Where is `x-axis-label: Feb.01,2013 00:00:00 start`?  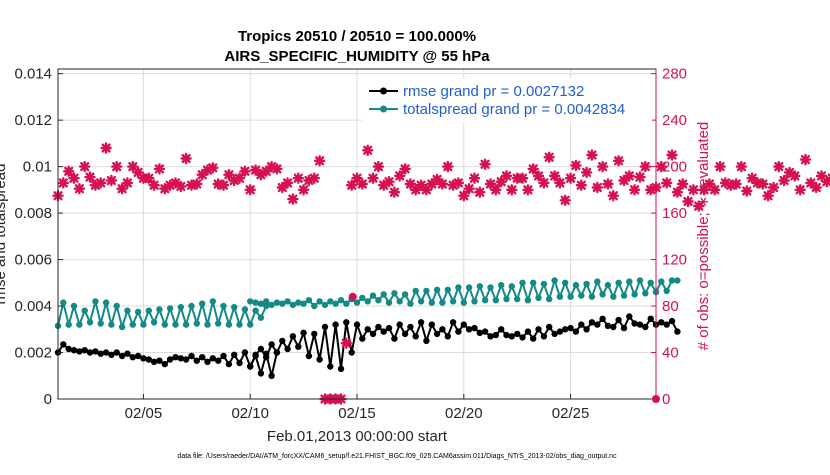
x-axis-label: Feb.01,2013 00:00:00 start is located at coordinates (357, 436).